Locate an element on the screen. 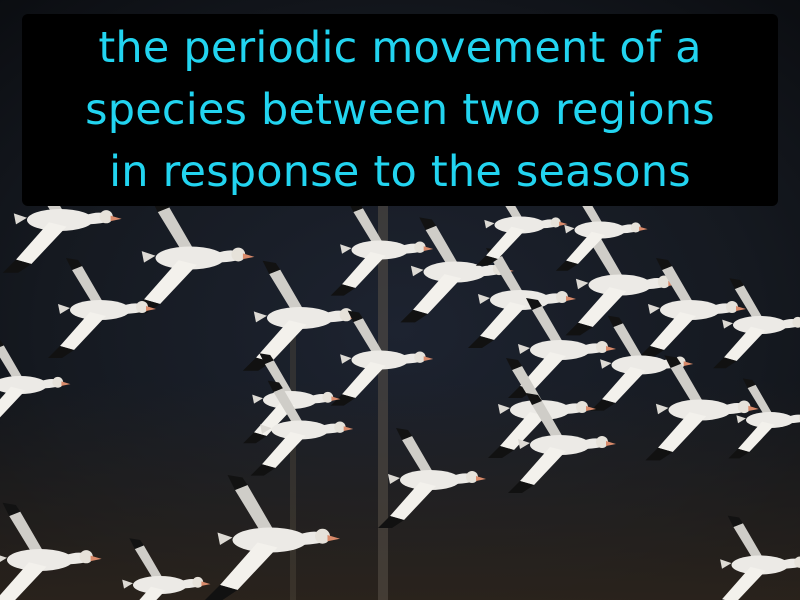 Image resolution: width=800 pixels, height=600 pixels. caption-line-1: the periodic movement of a is located at coordinates (400, 48).